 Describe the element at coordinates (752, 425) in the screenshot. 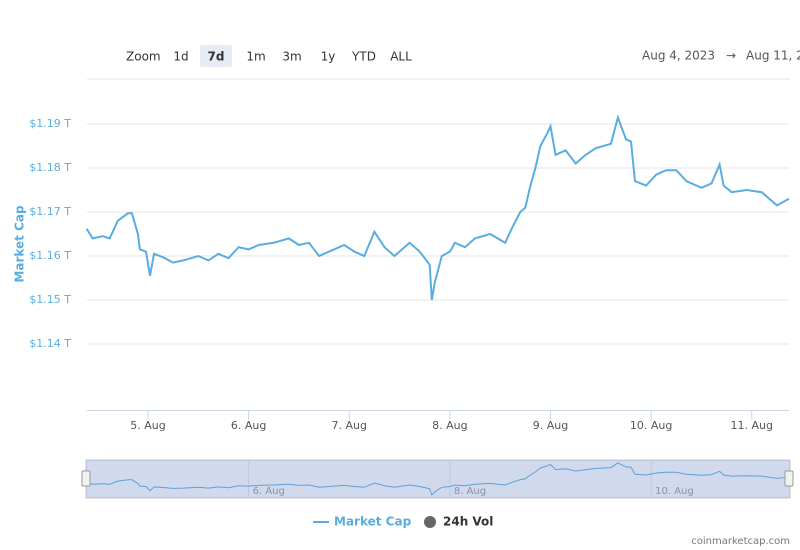

I see `x-tick-label: 11. Aug` at that location.